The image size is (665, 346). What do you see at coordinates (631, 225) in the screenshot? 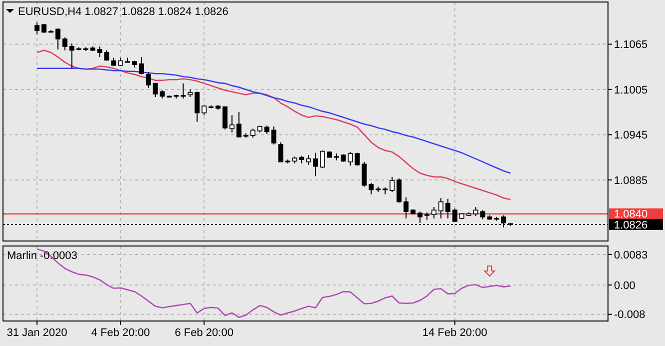
I see `ref-line-label: 1.0826` at bounding box center [631, 225].